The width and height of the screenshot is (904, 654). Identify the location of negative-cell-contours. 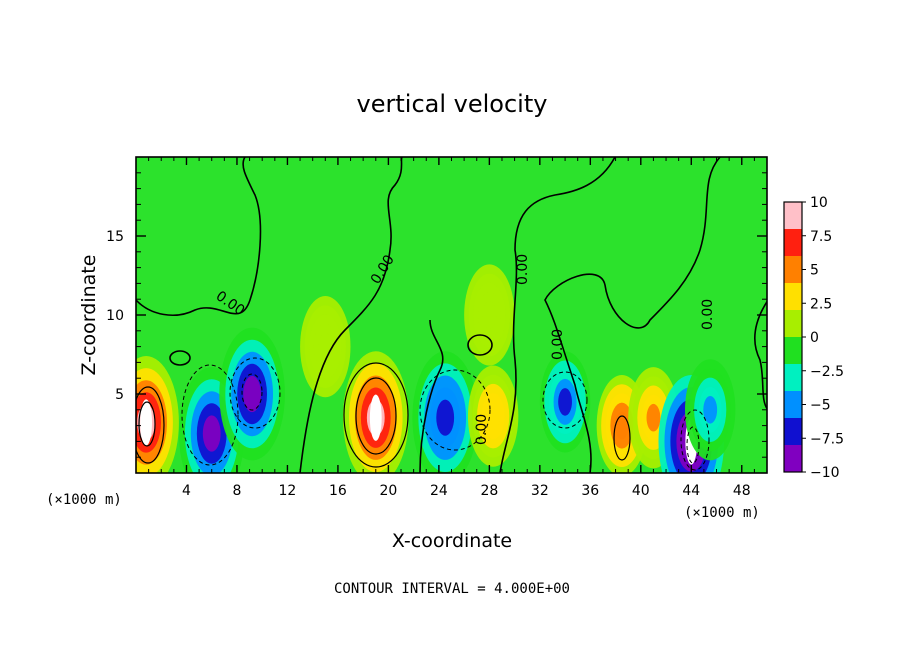
(445, 414).